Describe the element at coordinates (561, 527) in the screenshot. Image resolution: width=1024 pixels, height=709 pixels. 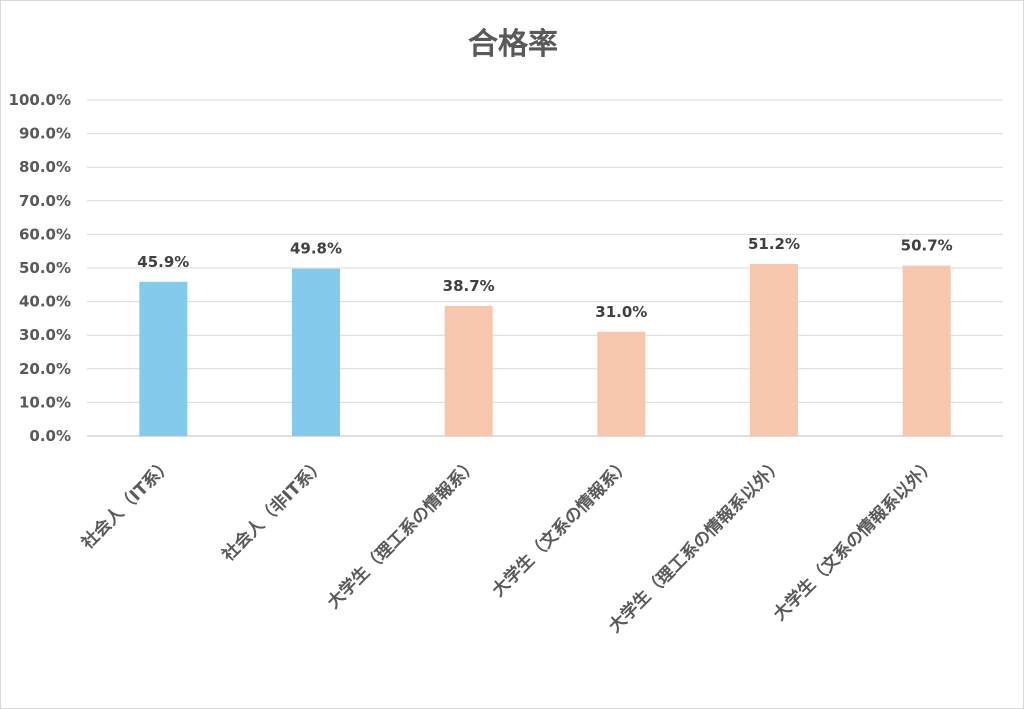
I see `category-label: 大学生（文系の情報系）` at that location.